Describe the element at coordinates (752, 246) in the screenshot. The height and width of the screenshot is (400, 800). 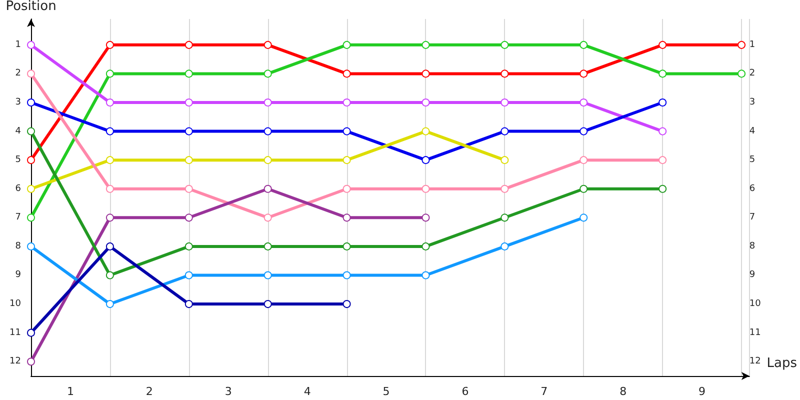
I see `y2-tick-label: 8` at that location.